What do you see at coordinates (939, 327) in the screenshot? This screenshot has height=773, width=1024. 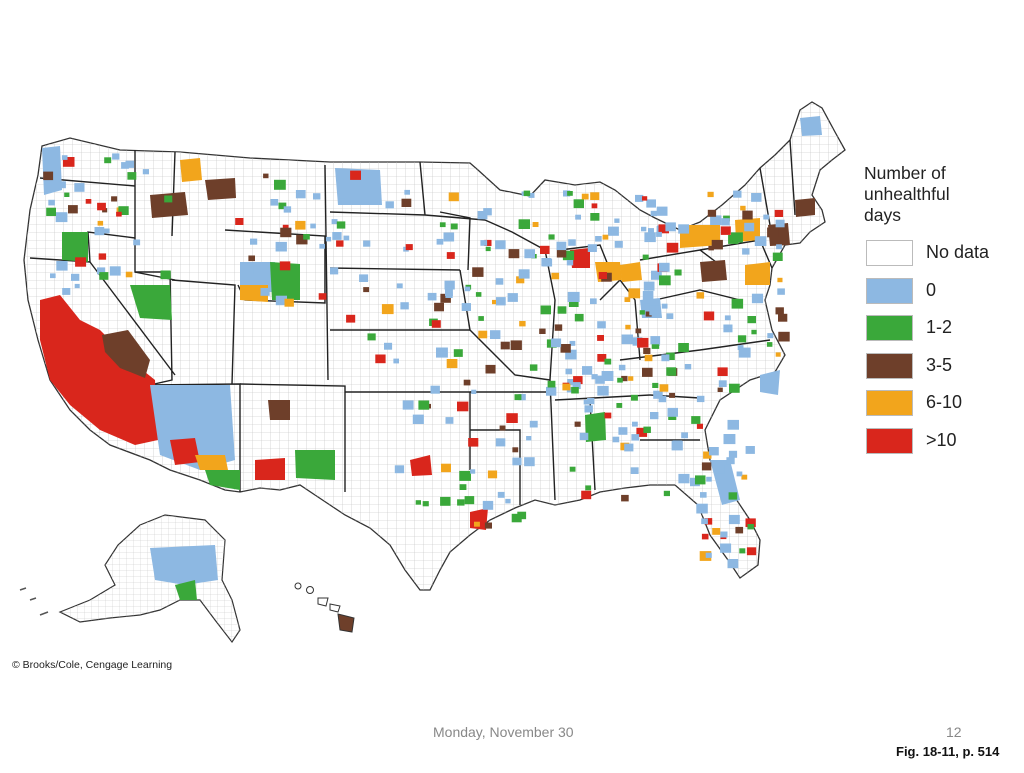 I see `legend-label: 1-2` at bounding box center [939, 327].